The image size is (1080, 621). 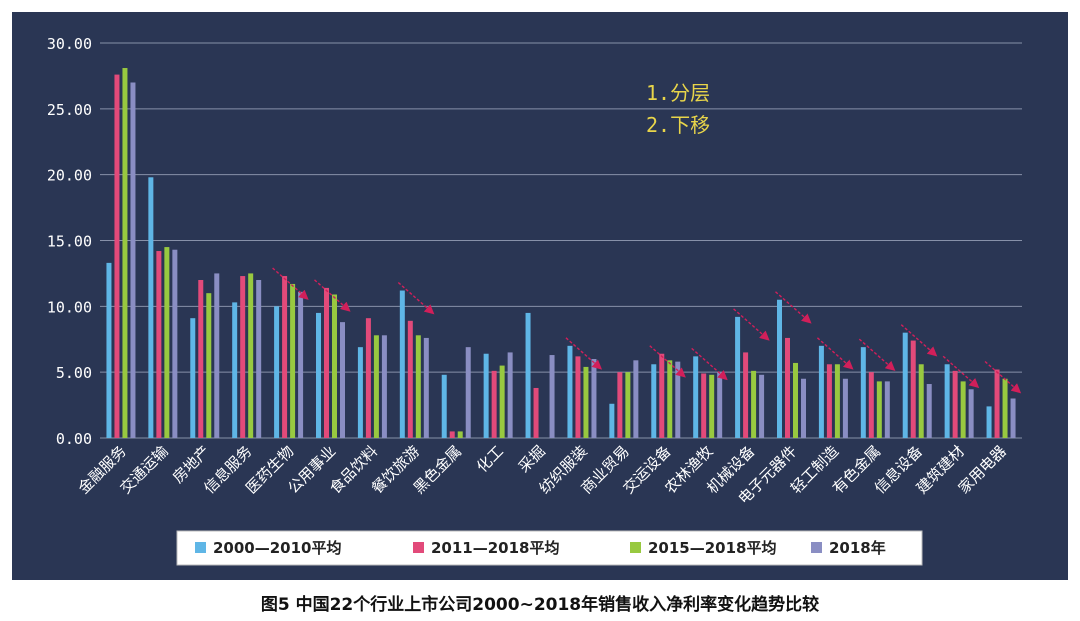 What do you see at coordinates (69, 44) in the screenshot?
I see `y-tick-label: 30.00` at bounding box center [69, 44].